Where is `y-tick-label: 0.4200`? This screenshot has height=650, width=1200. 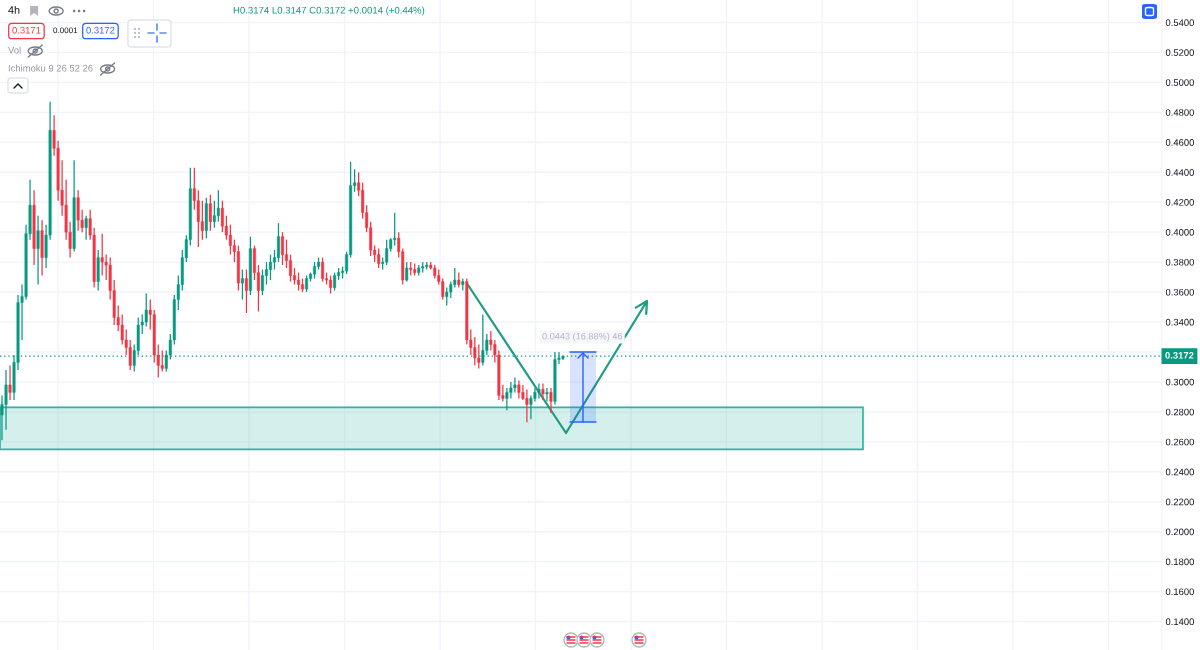 y-tick-label: 0.4200 is located at coordinates (1179, 202).